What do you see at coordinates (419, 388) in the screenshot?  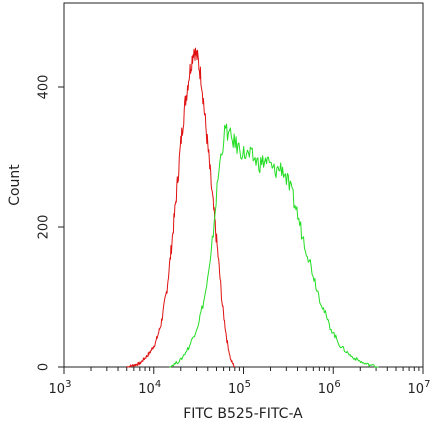 I see `x-tick-label: 10⁷` at bounding box center [419, 388].